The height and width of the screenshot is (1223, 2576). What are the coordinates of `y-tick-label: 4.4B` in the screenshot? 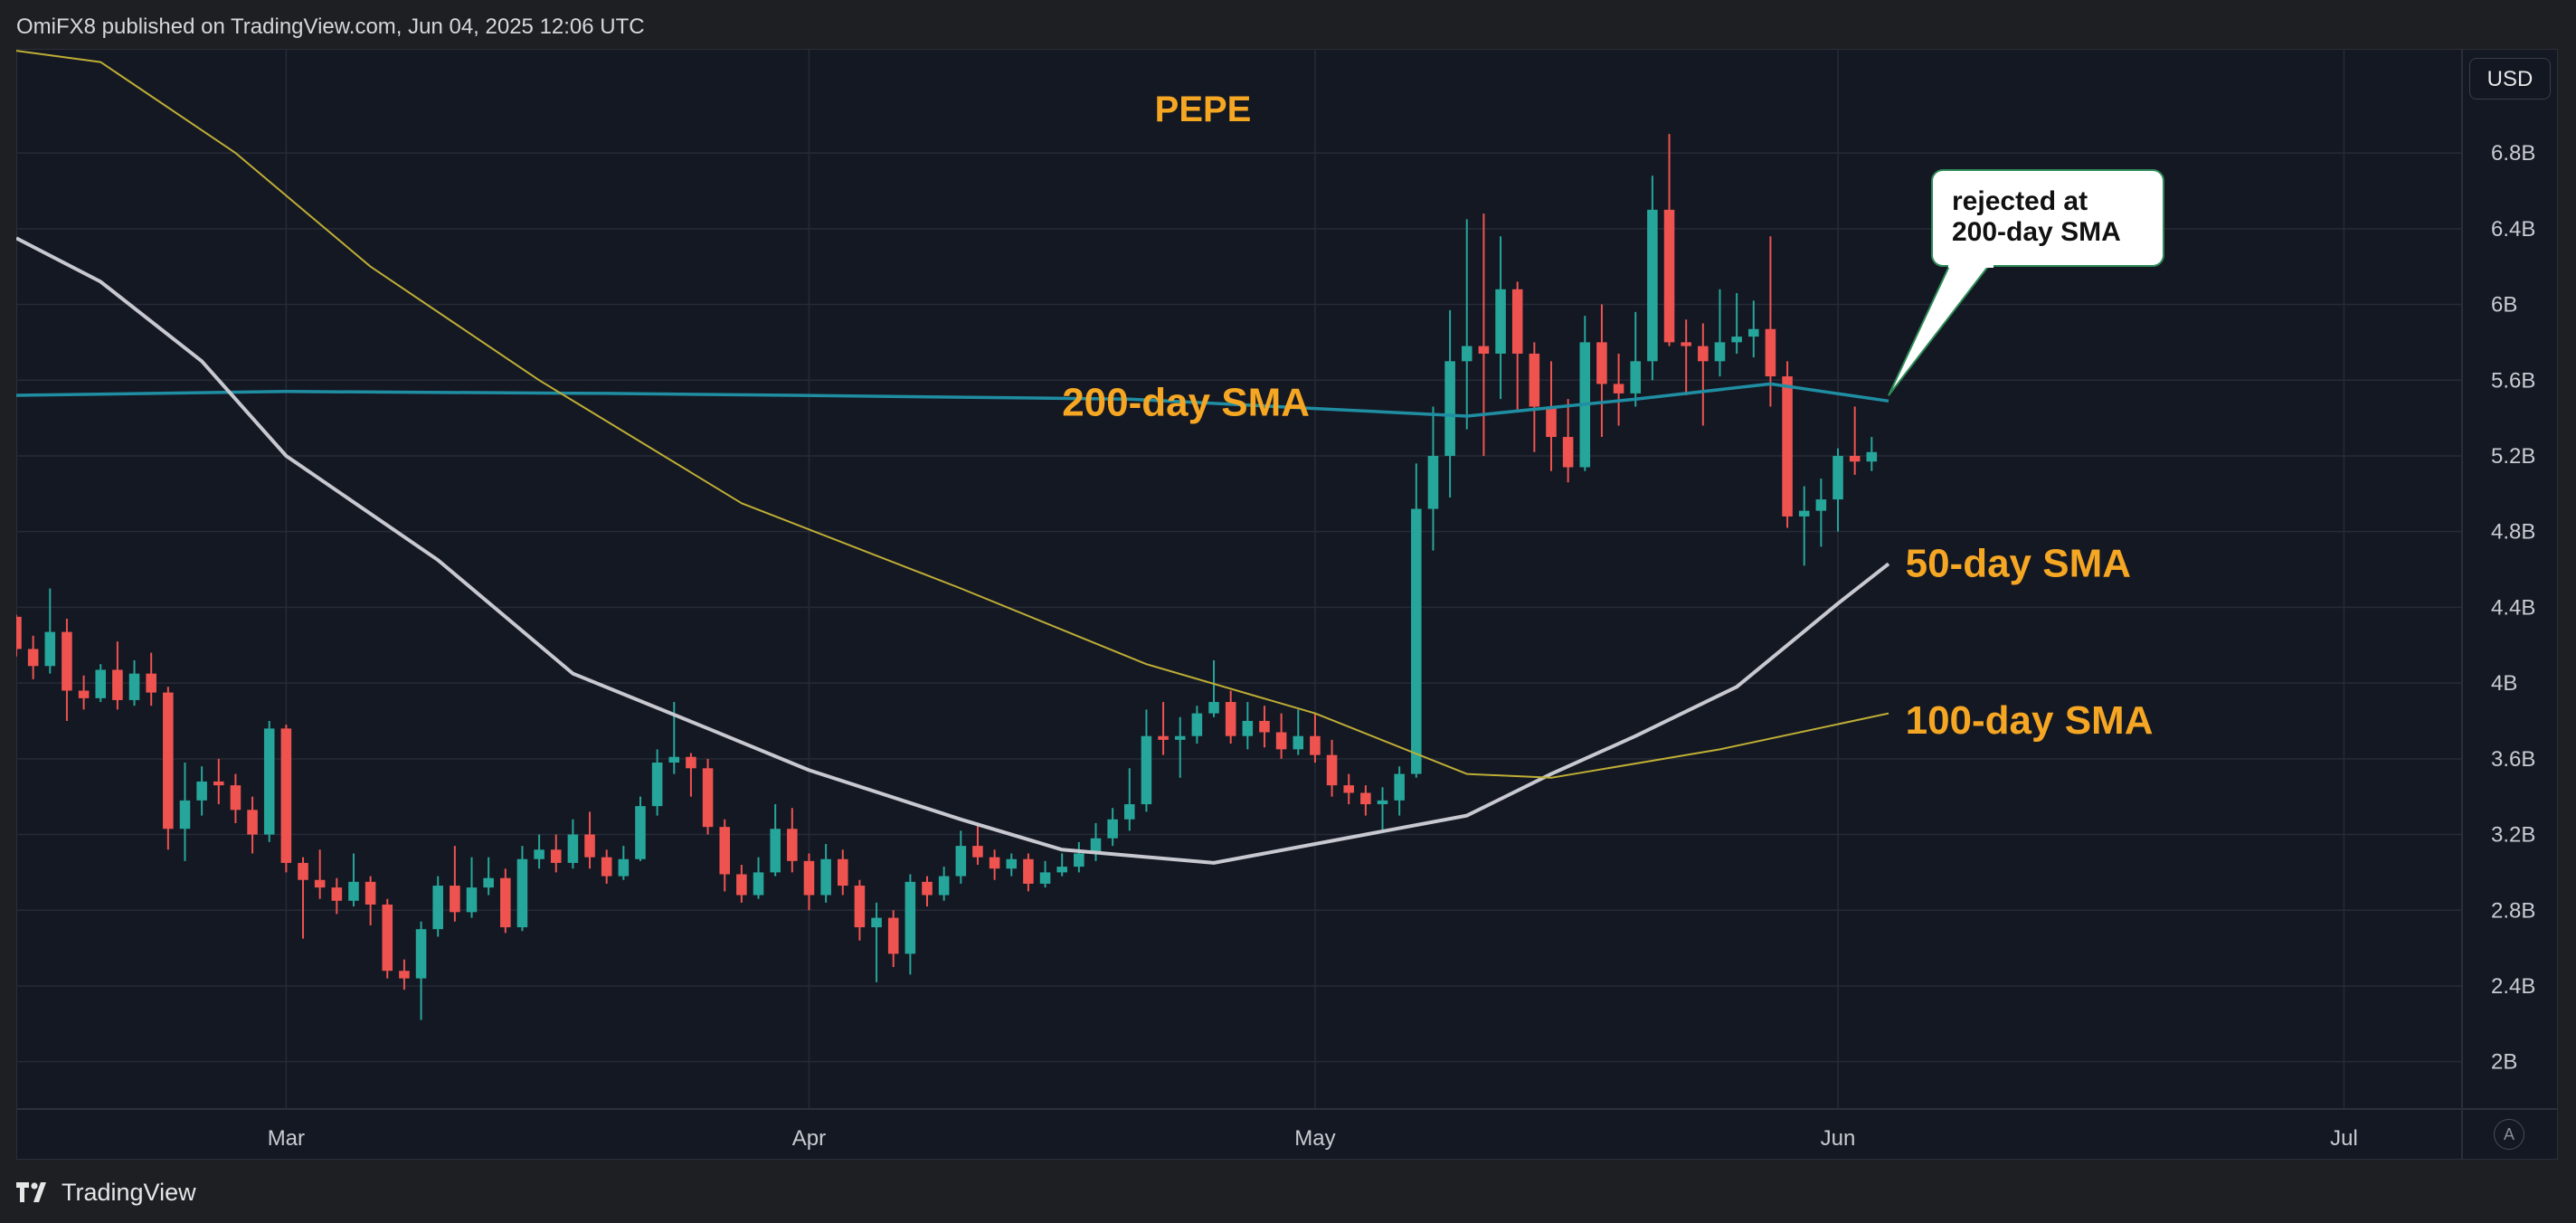 It's located at (2513, 607).